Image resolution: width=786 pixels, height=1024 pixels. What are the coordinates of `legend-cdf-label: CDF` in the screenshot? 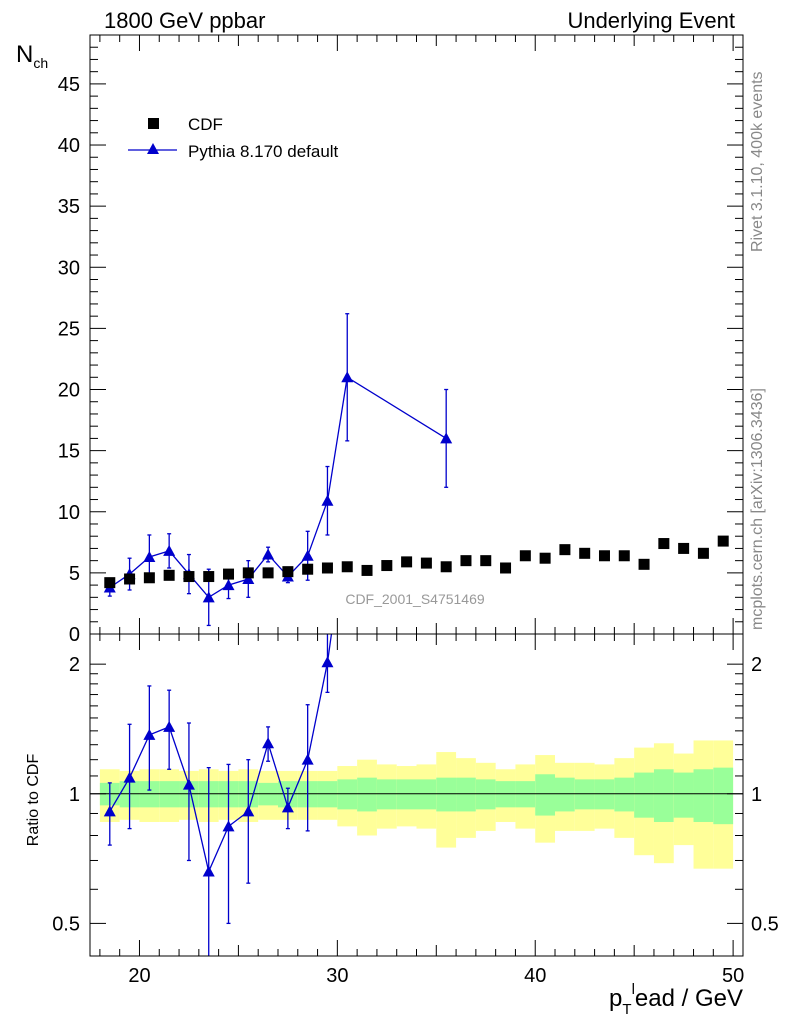 It's located at (205, 124).